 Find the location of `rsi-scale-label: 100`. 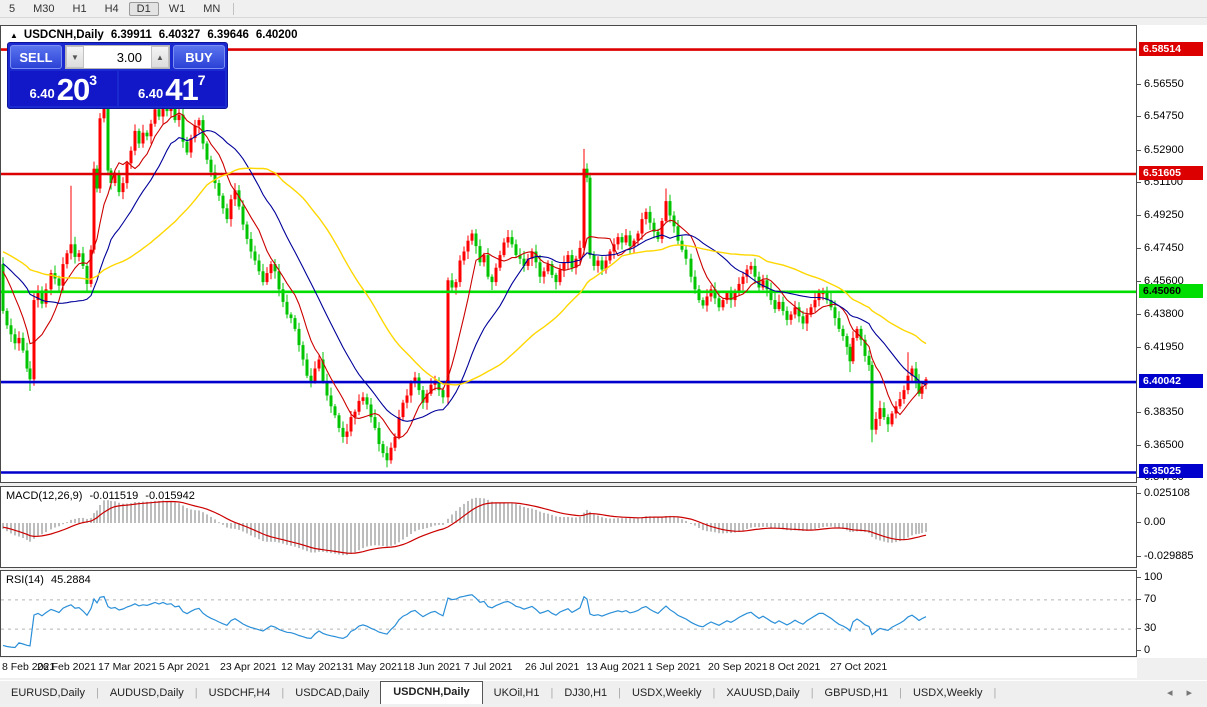

rsi-scale-label: 100 is located at coordinates (1153, 577).